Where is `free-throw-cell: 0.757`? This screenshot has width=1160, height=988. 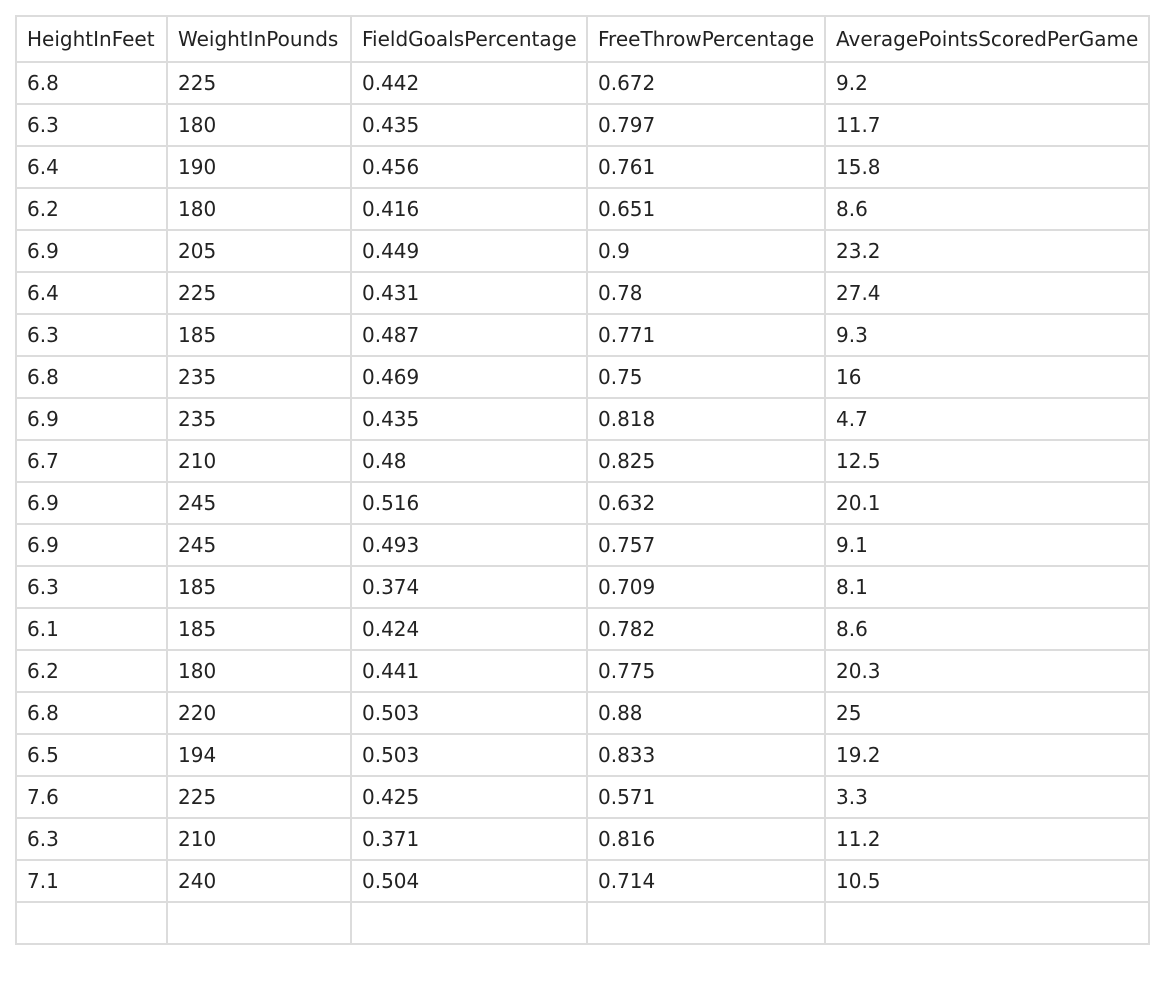
free-throw-cell: 0.757 is located at coordinates (706, 545).